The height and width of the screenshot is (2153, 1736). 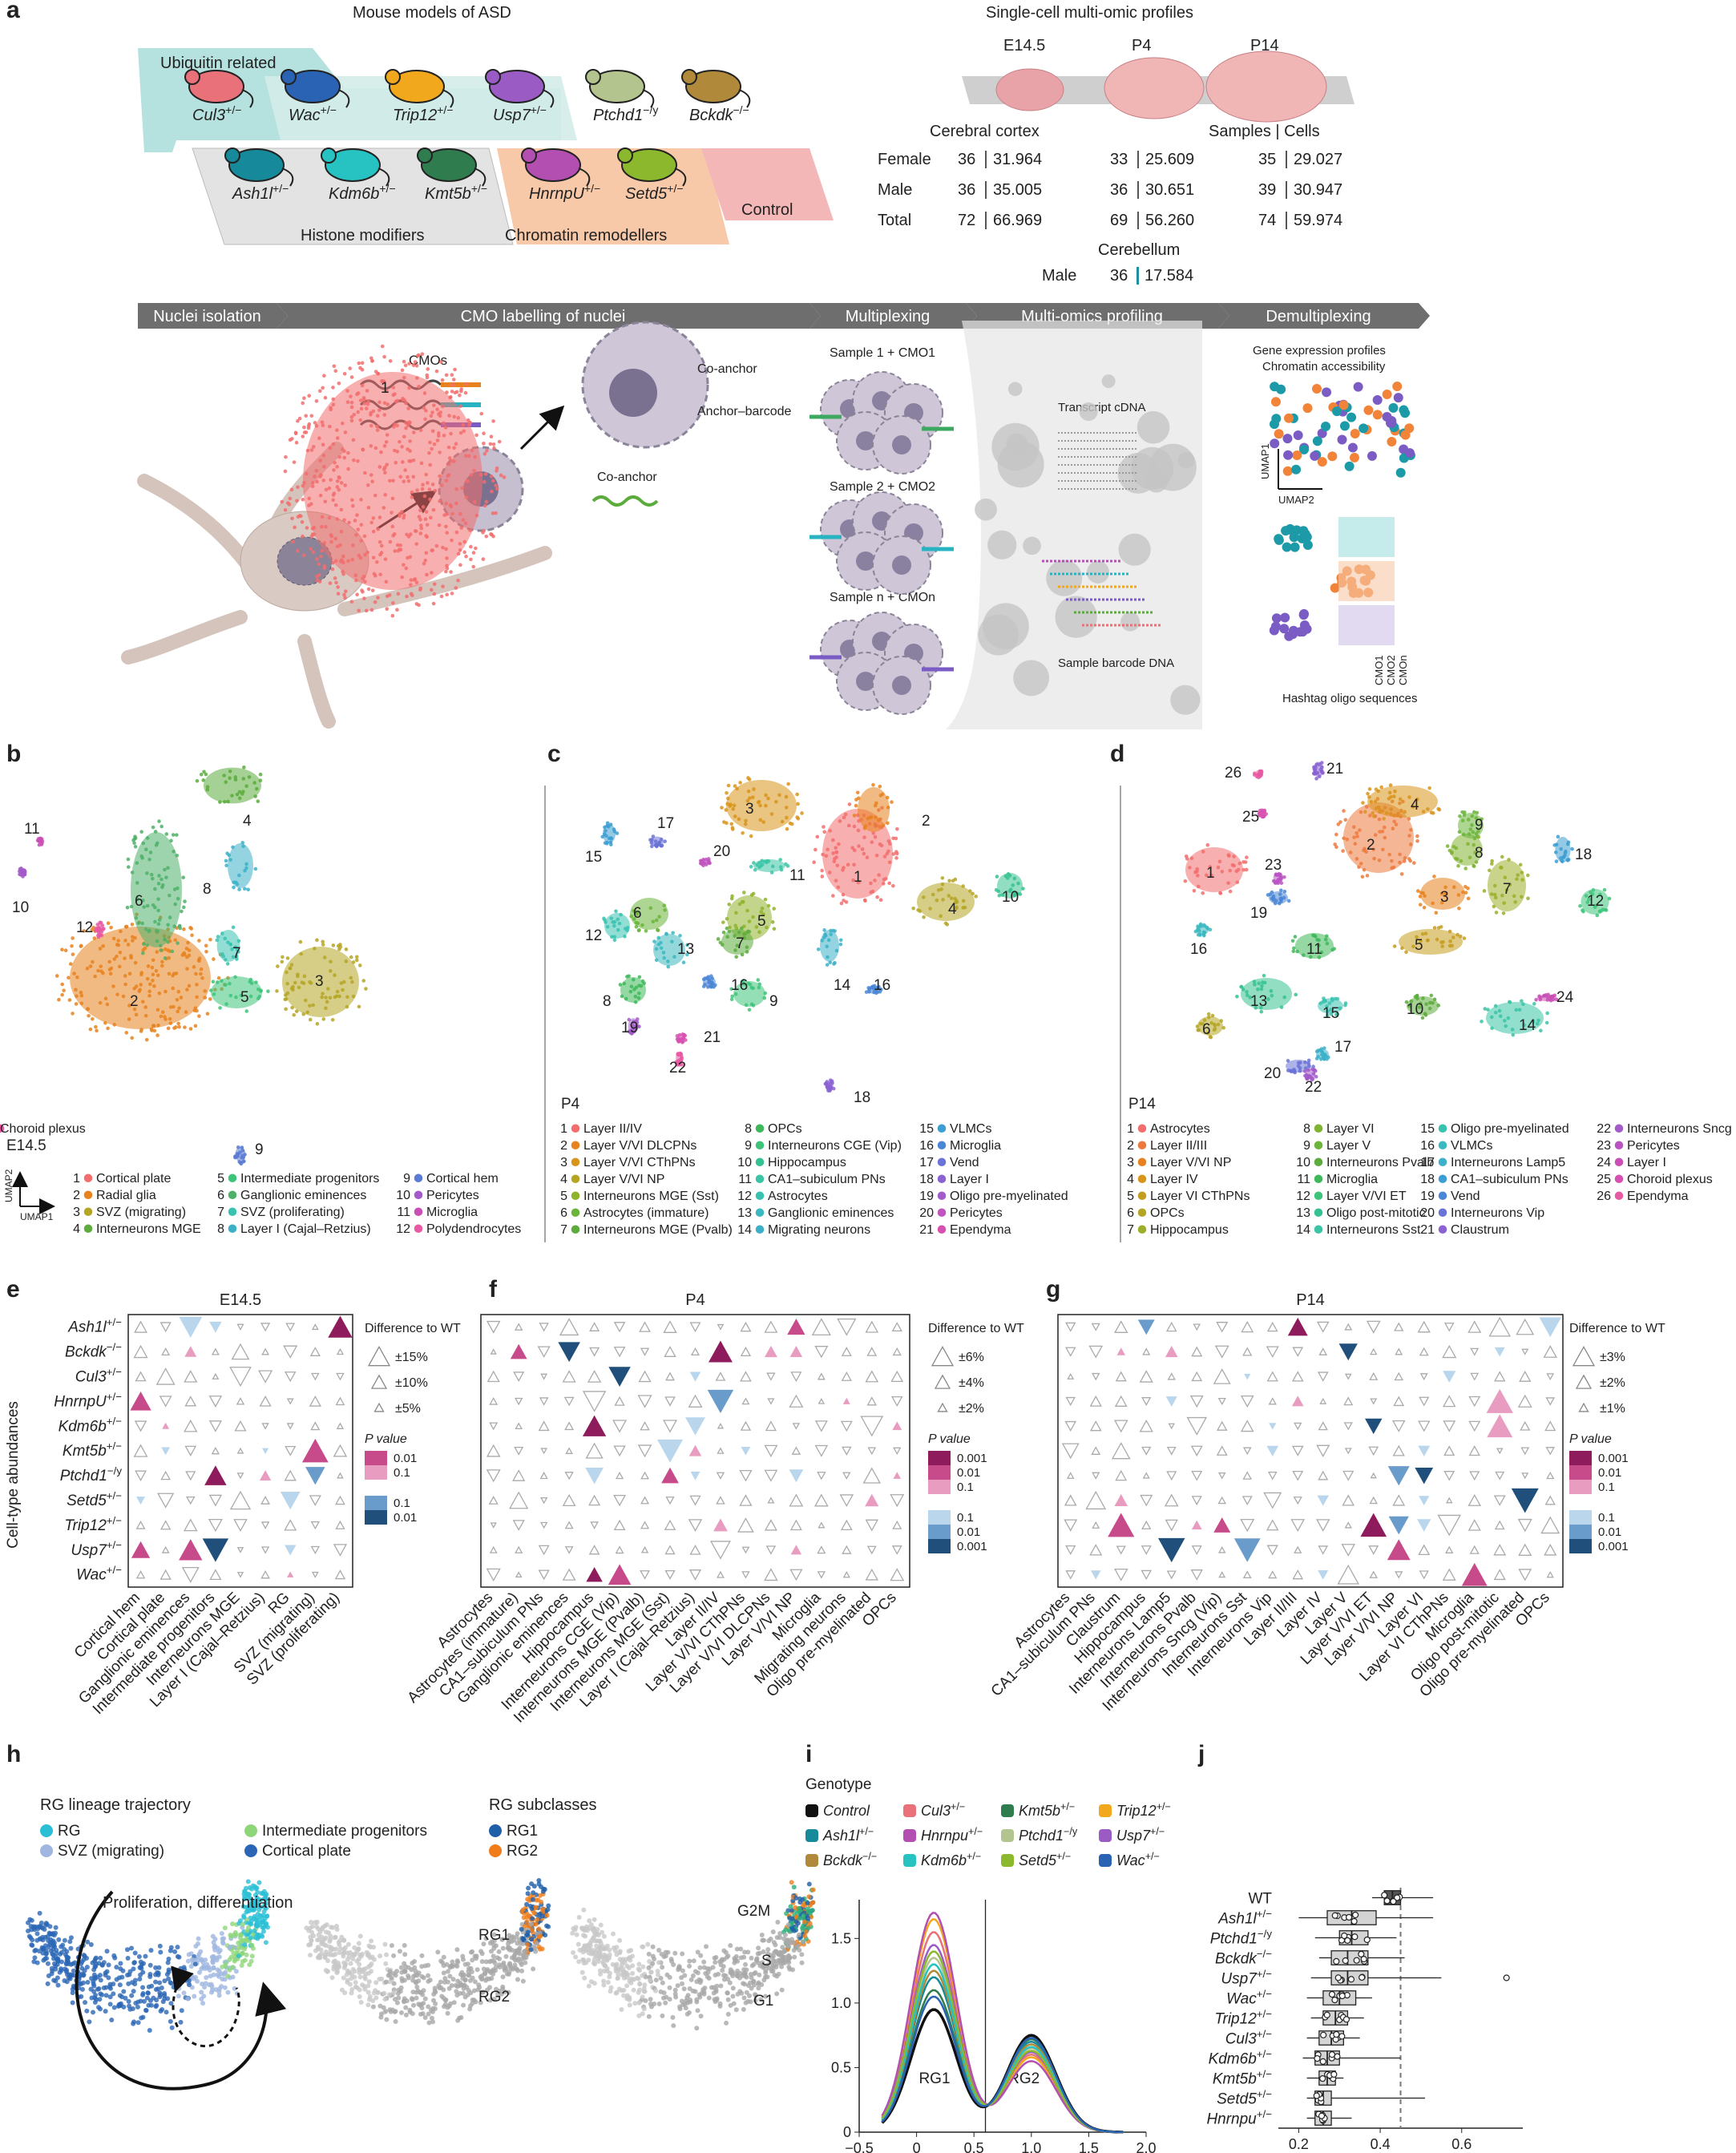 I want to click on panel-b-stage: E14.5, so click(x=26, y=1145).